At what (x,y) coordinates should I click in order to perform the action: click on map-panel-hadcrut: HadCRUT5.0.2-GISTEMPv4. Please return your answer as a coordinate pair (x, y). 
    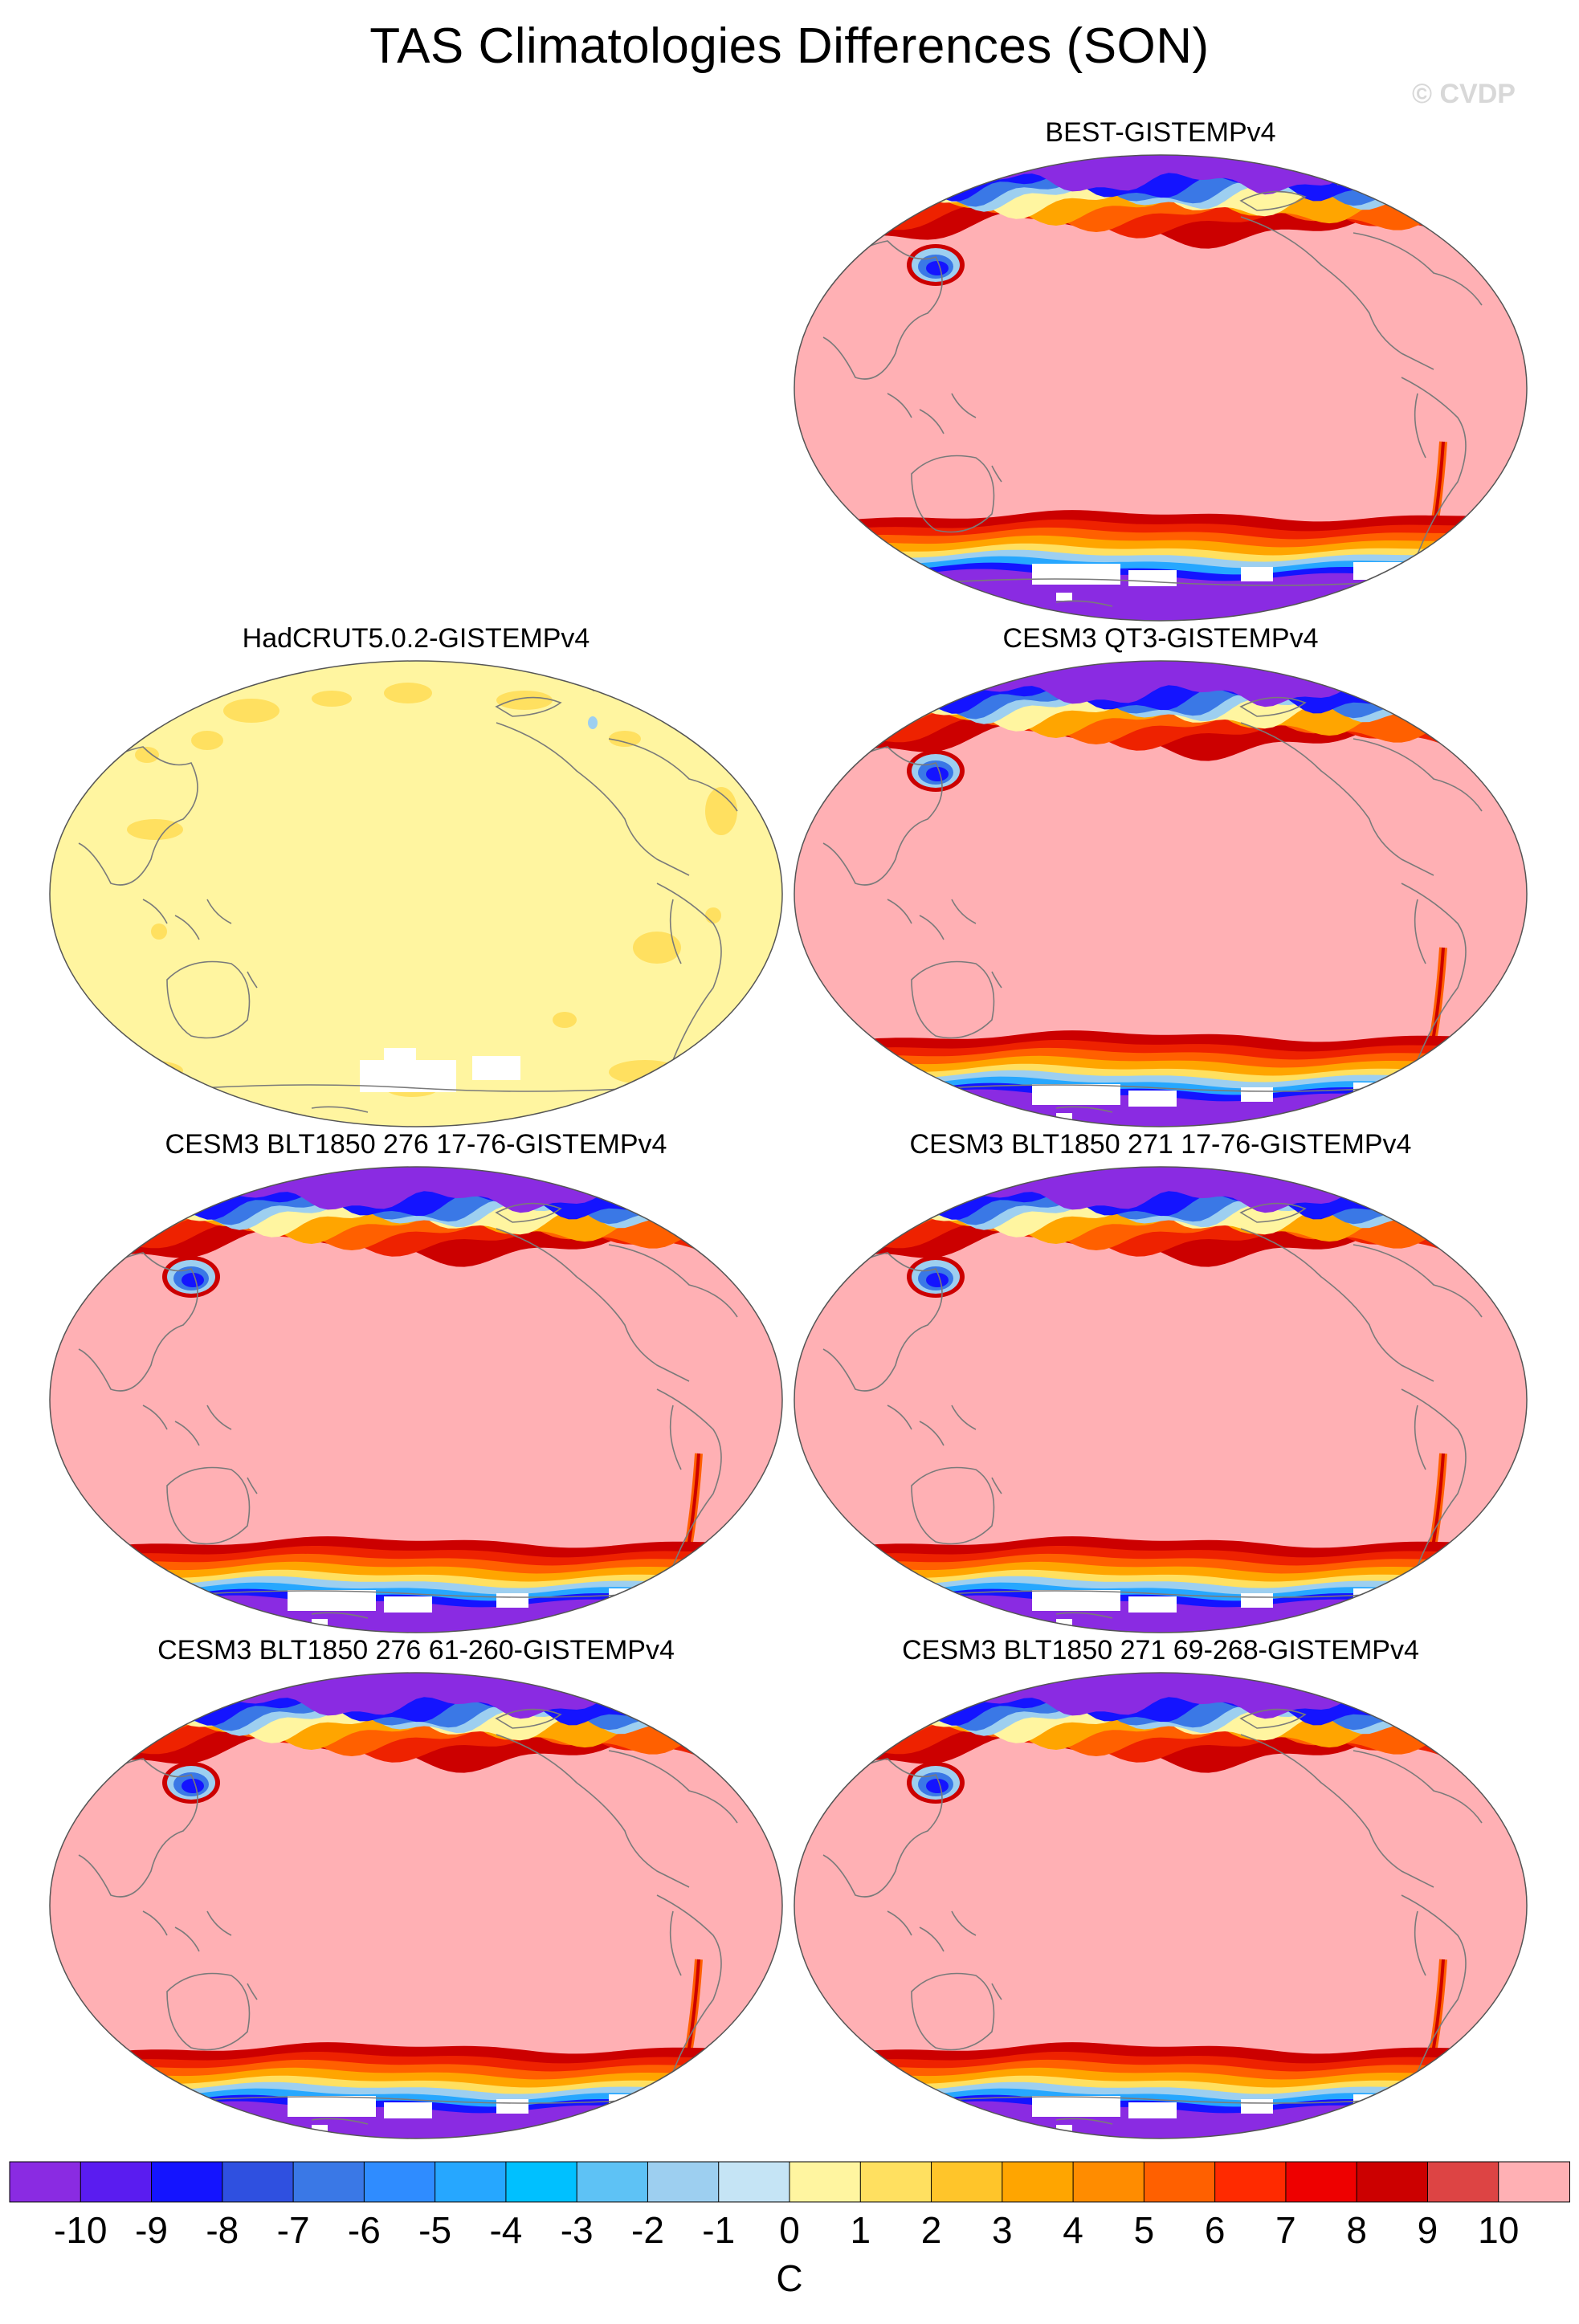
    Looking at the image, I should click on (416, 876).